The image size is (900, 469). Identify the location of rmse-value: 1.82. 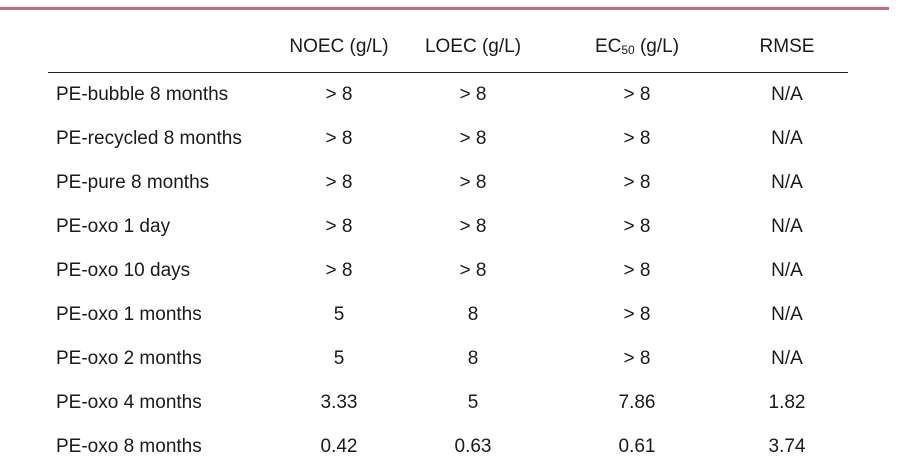
(787, 402).